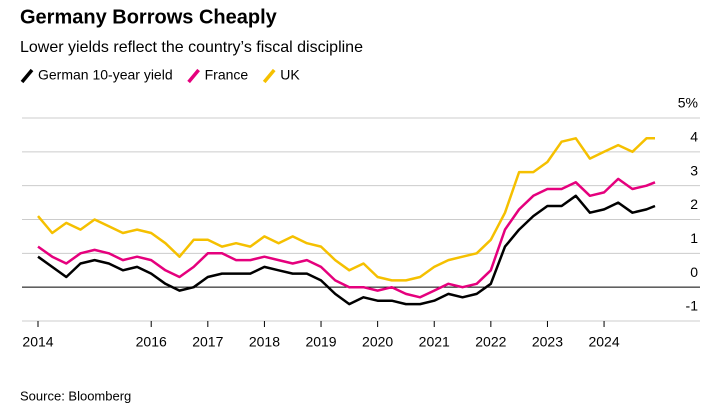  I want to click on legend: German 10-year yield France UK, so click(160, 75).